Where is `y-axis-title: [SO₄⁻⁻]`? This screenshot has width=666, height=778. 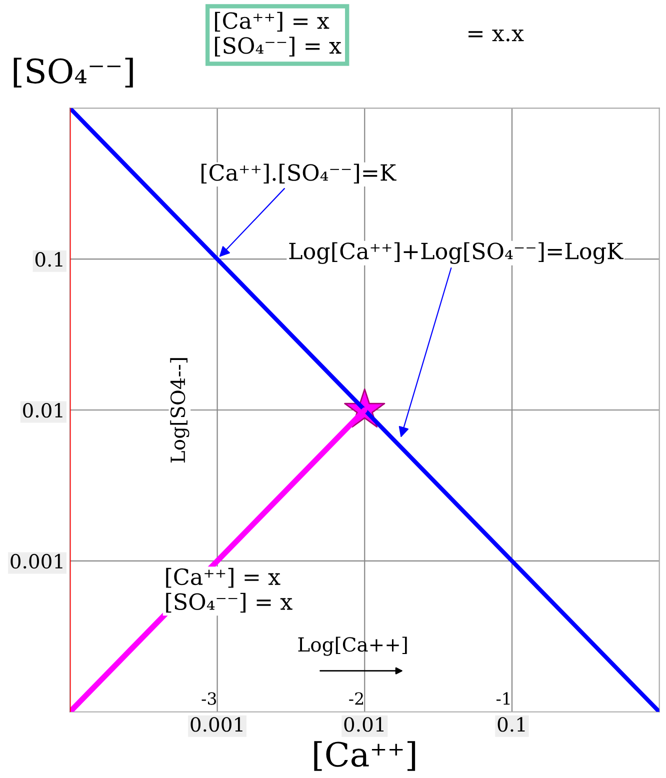 y-axis-title: [SO₄⁻⁻] is located at coordinates (73, 73).